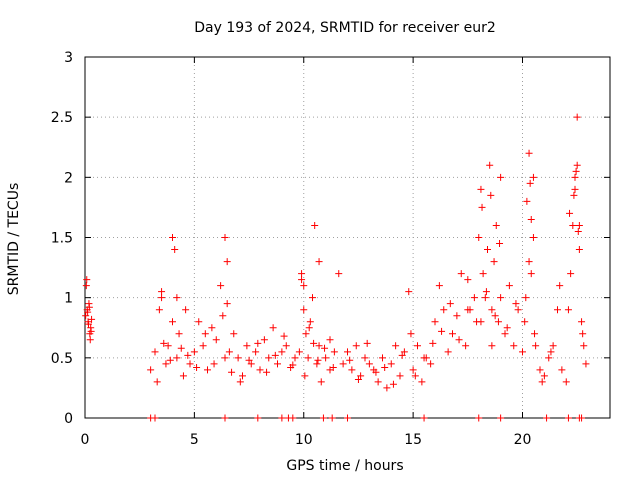 This screenshot has height=480, width=640. I want to click on y-tick-label: 0.5, so click(62, 359).